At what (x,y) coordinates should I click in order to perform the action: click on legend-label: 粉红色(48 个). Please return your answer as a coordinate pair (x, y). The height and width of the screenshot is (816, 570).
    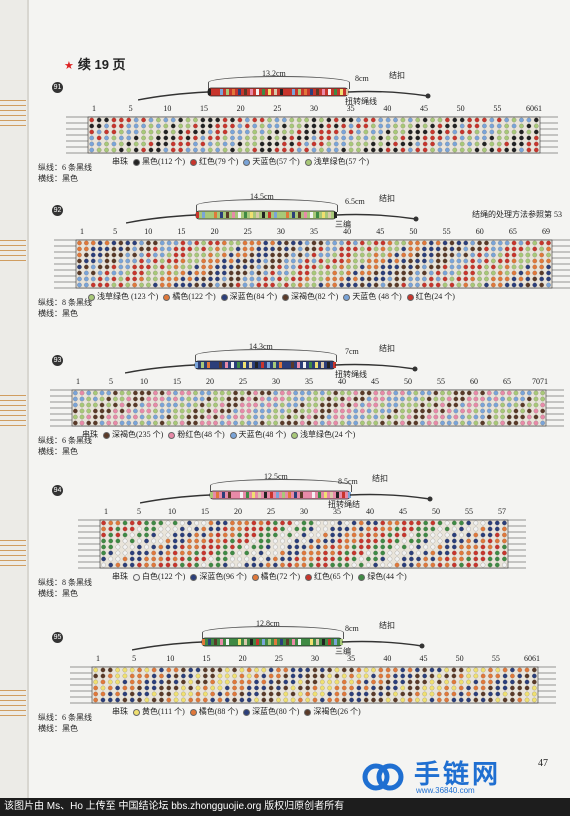
    Looking at the image, I should click on (201, 434).